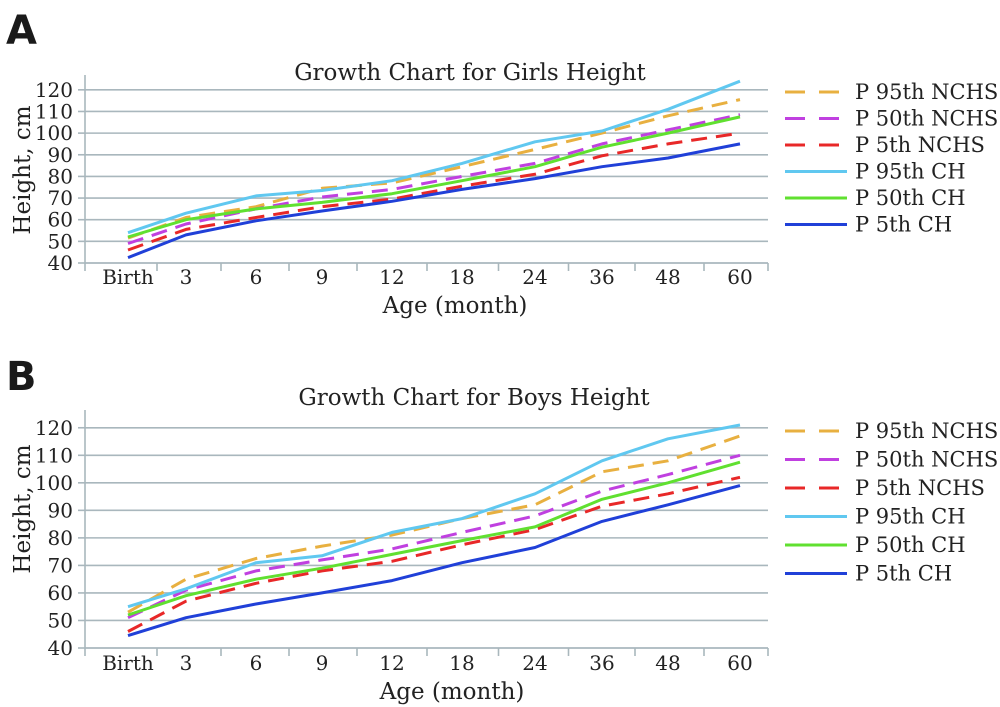 Image resolution: width=1000 pixels, height=707 pixels. I want to click on series-line-p-95th-ch, so click(434, 157).